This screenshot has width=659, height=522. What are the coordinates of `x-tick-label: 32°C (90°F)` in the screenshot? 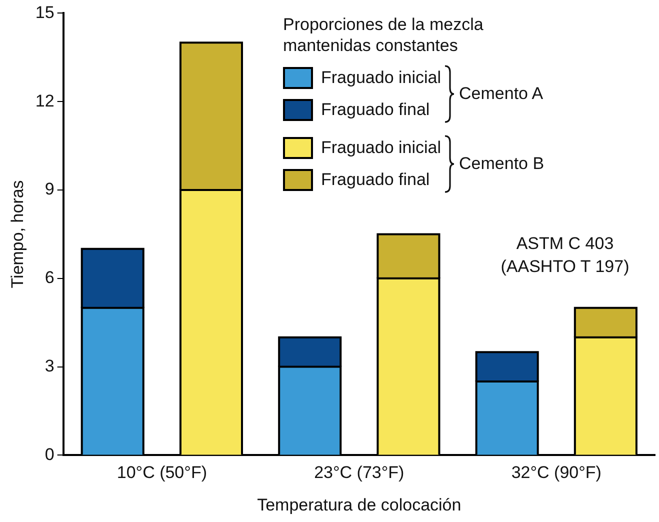 It's located at (556, 472).